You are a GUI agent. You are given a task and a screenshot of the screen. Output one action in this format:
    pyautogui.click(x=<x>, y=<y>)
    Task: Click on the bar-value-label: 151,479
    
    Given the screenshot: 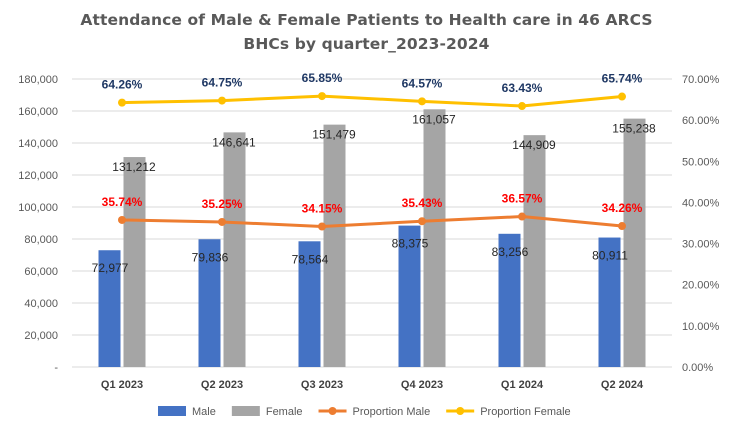 What is the action you would take?
    pyautogui.click(x=334, y=135)
    